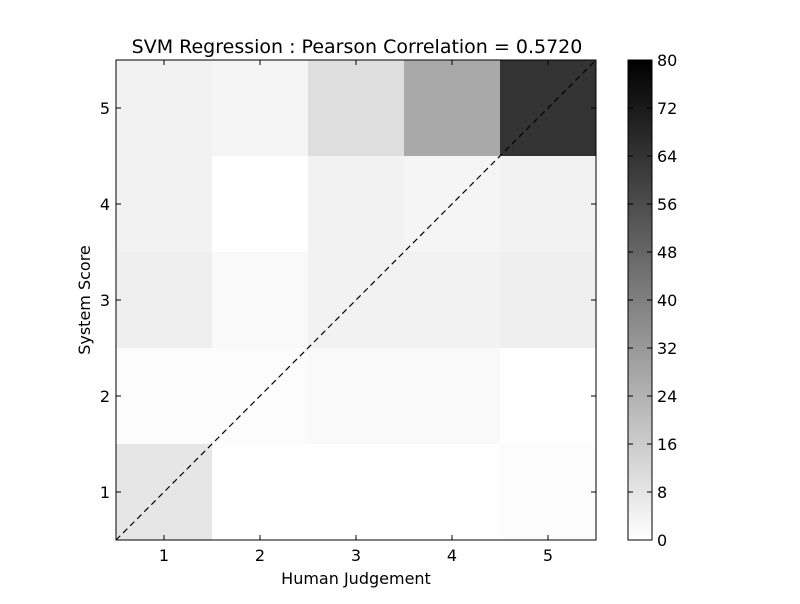 The image size is (800, 604). What do you see at coordinates (105, 300) in the screenshot?
I see `y-tick-label-3: 3` at bounding box center [105, 300].